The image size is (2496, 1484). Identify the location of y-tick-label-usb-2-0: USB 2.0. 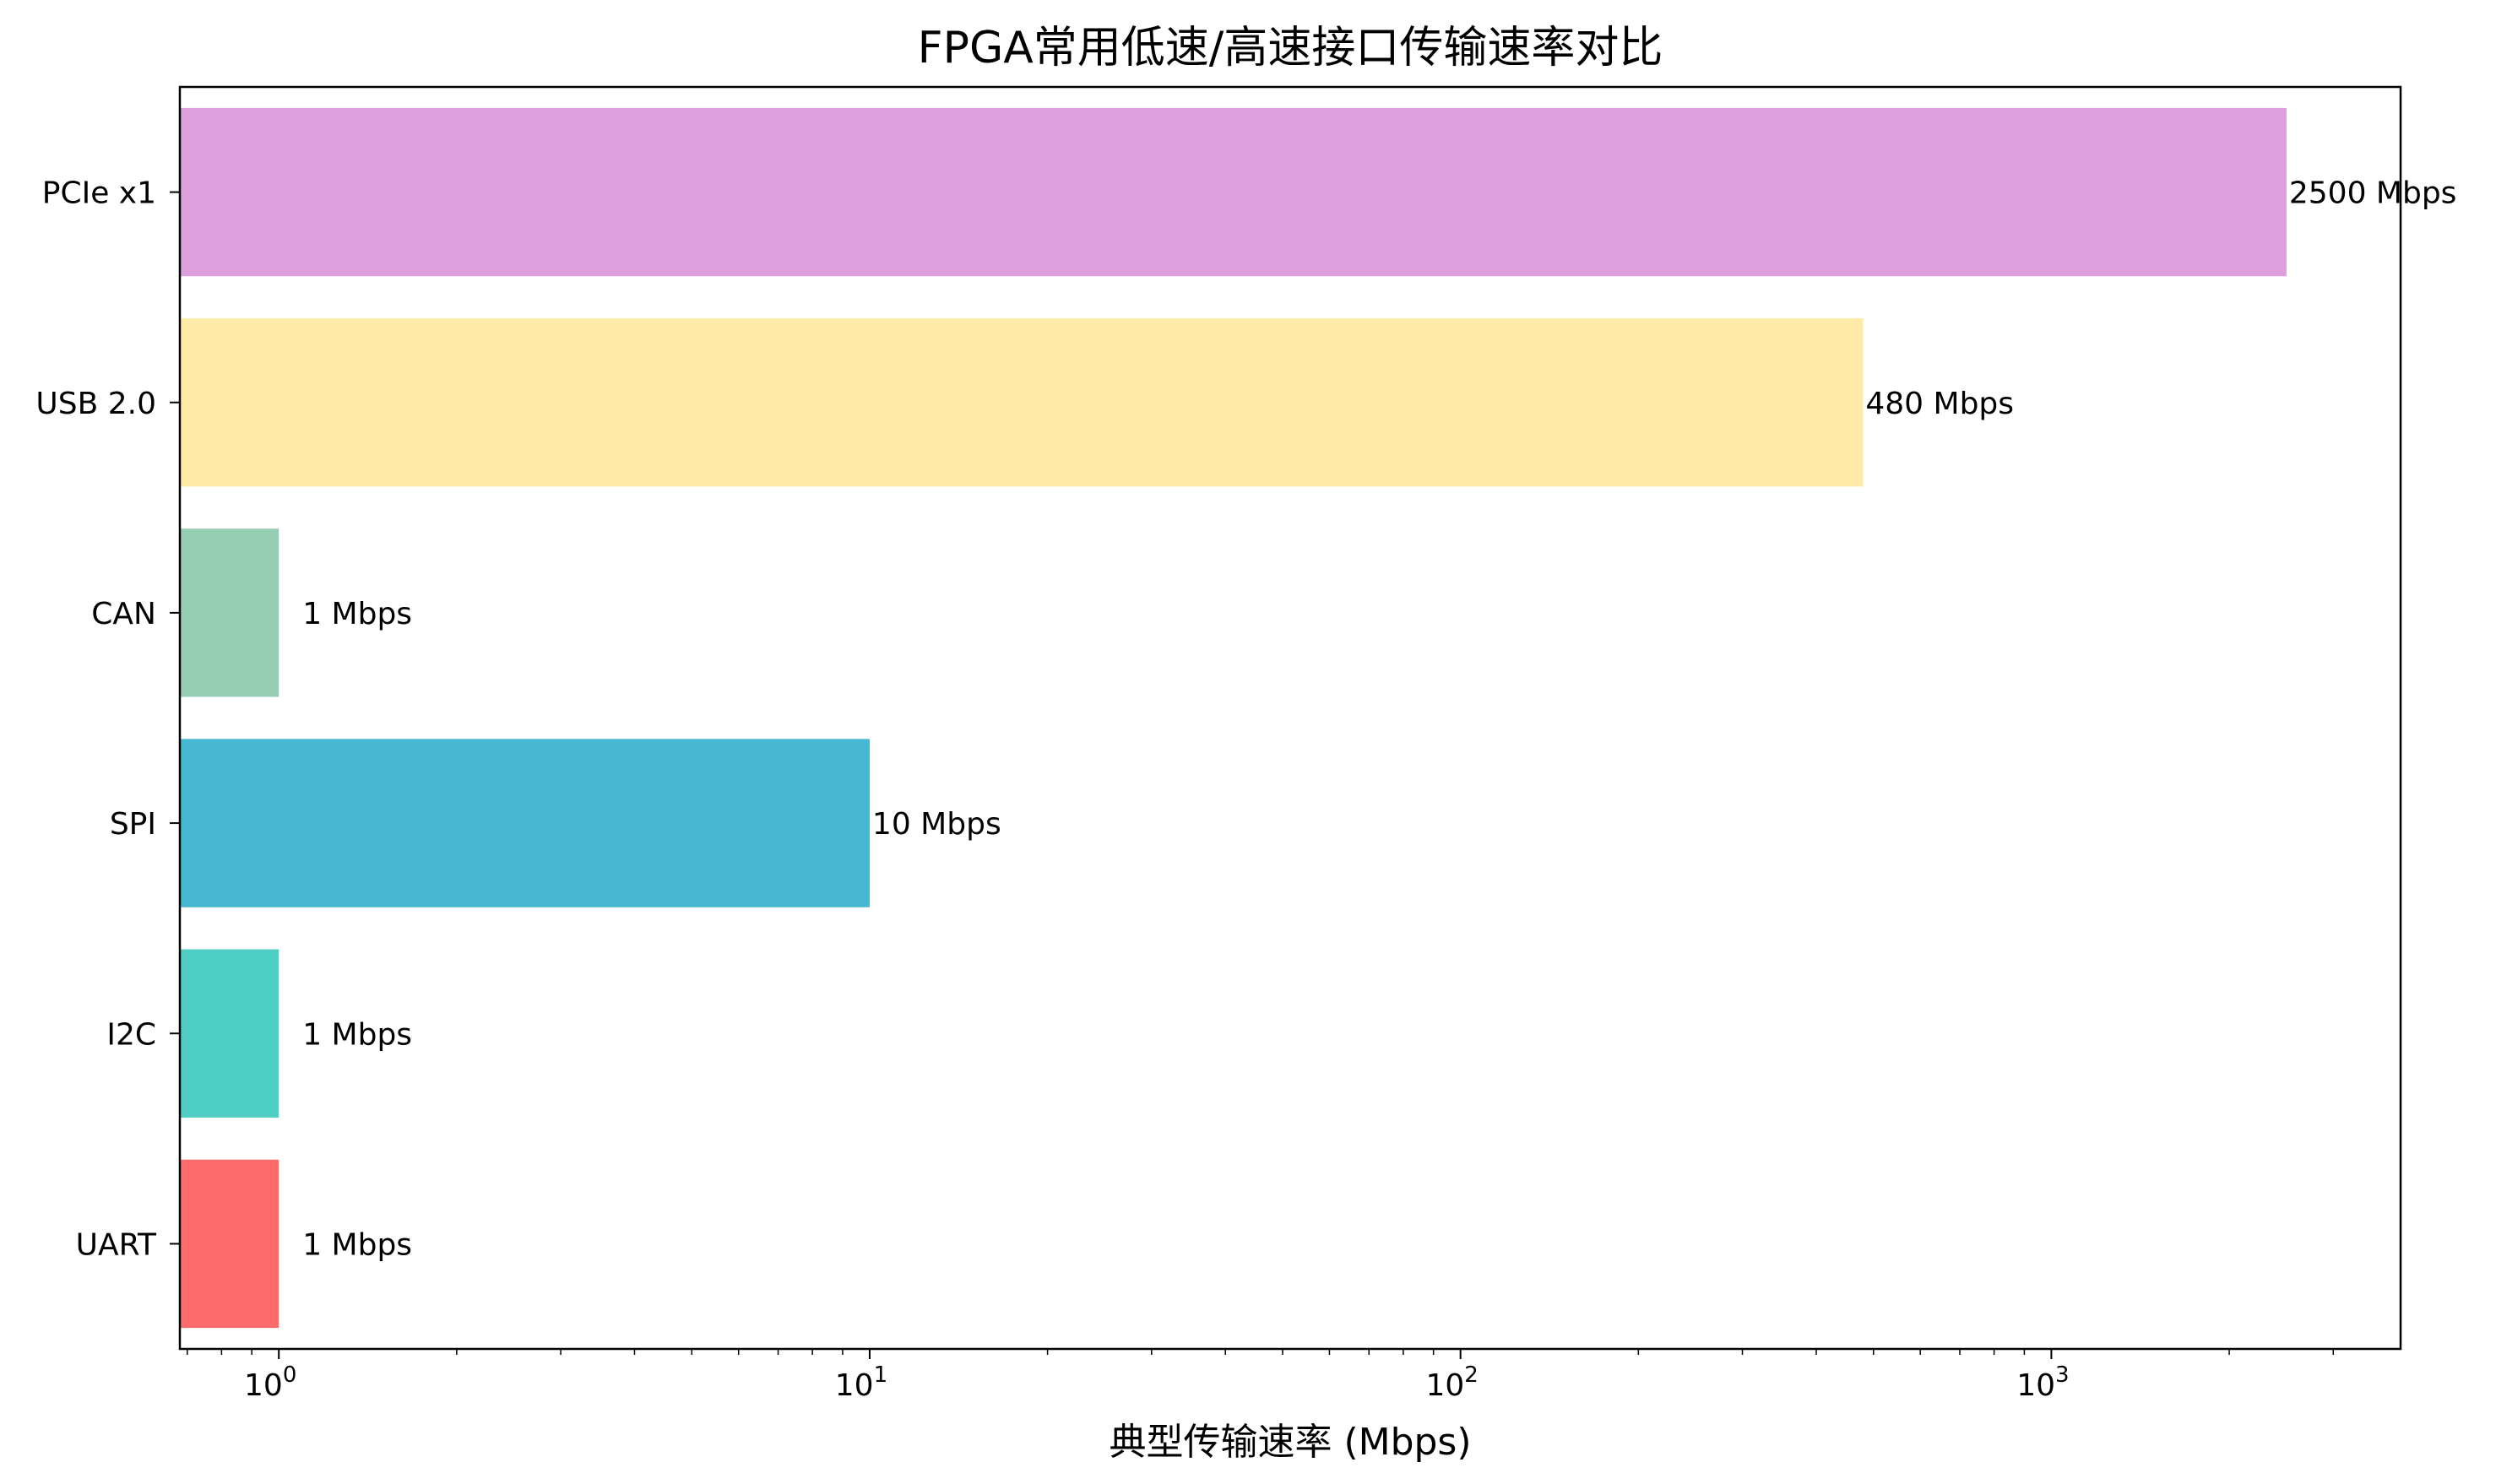
(95, 404).